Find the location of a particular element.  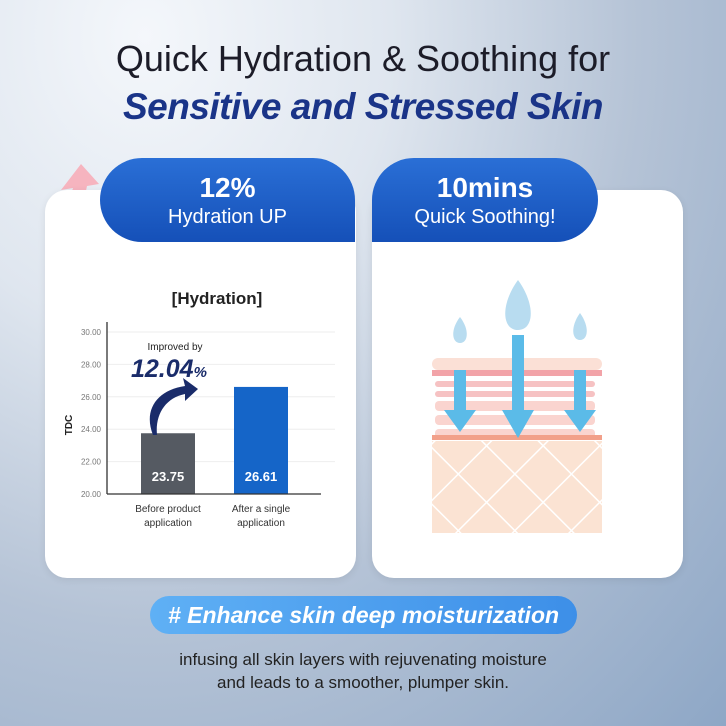

headline: Quick Hydration & Soothing for is located at coordinates (363, 58).